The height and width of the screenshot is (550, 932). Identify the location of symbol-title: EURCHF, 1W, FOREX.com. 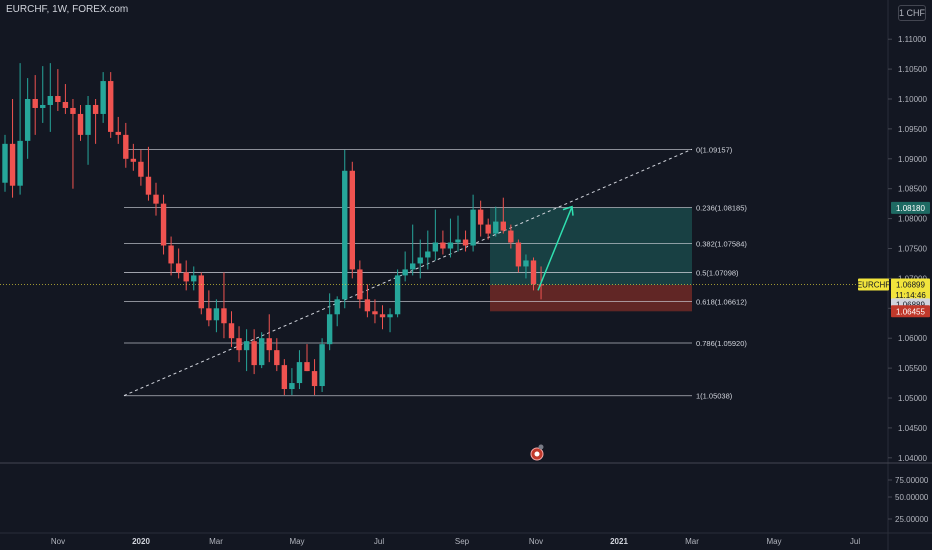
(67, 9).